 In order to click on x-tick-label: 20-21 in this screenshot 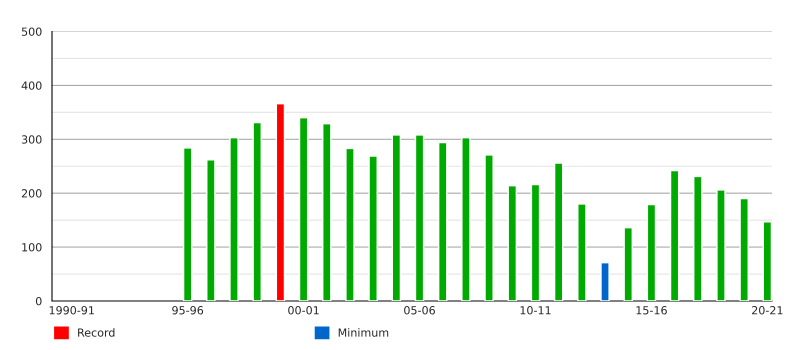, I will do `click(767, 310)`.